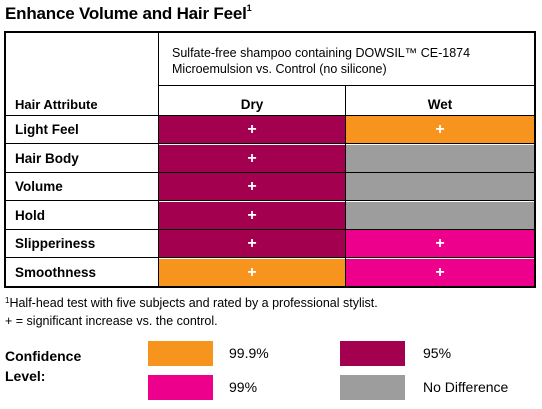  What do you see at coordinates (47, 158) in the screenshot?
I see `row-label-hair-body: Hair Body` at bounding box center [47, 158].